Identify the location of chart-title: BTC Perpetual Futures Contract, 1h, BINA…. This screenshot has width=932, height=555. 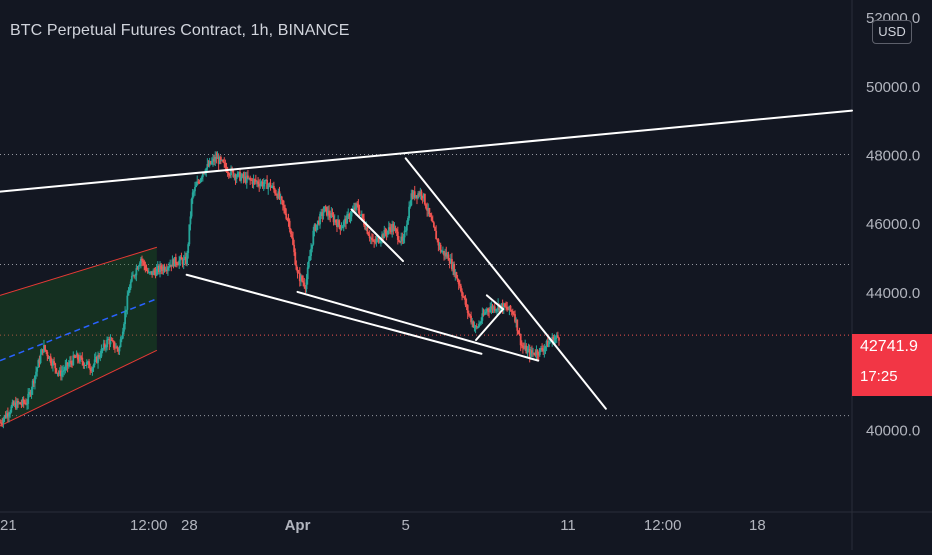
(180, 30).